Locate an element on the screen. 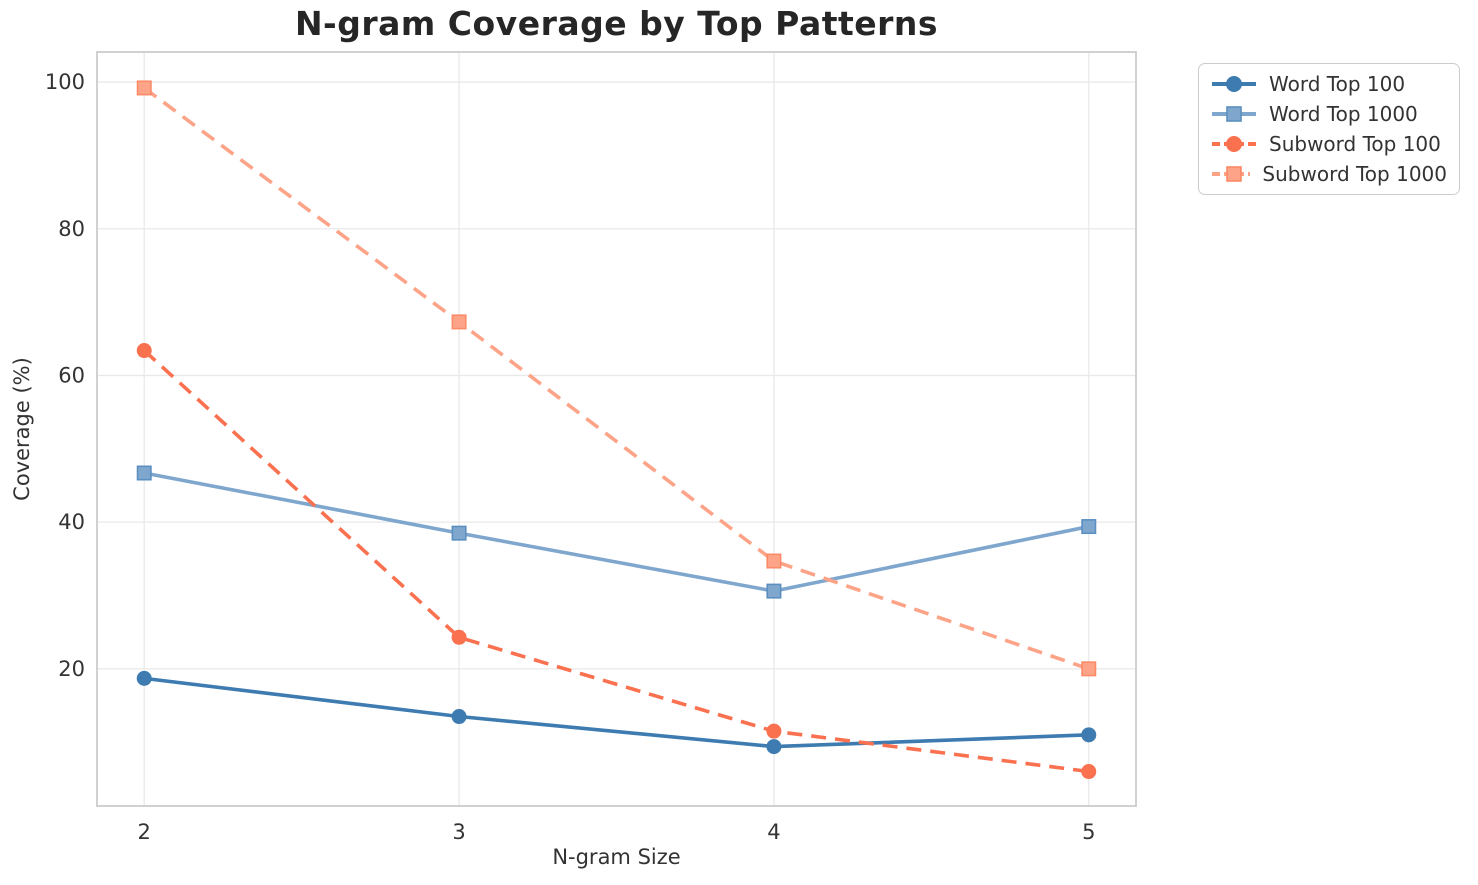 The image size is (1478, 885). legend-item: Word Top 1000 is located at coordinates (1329, 114).